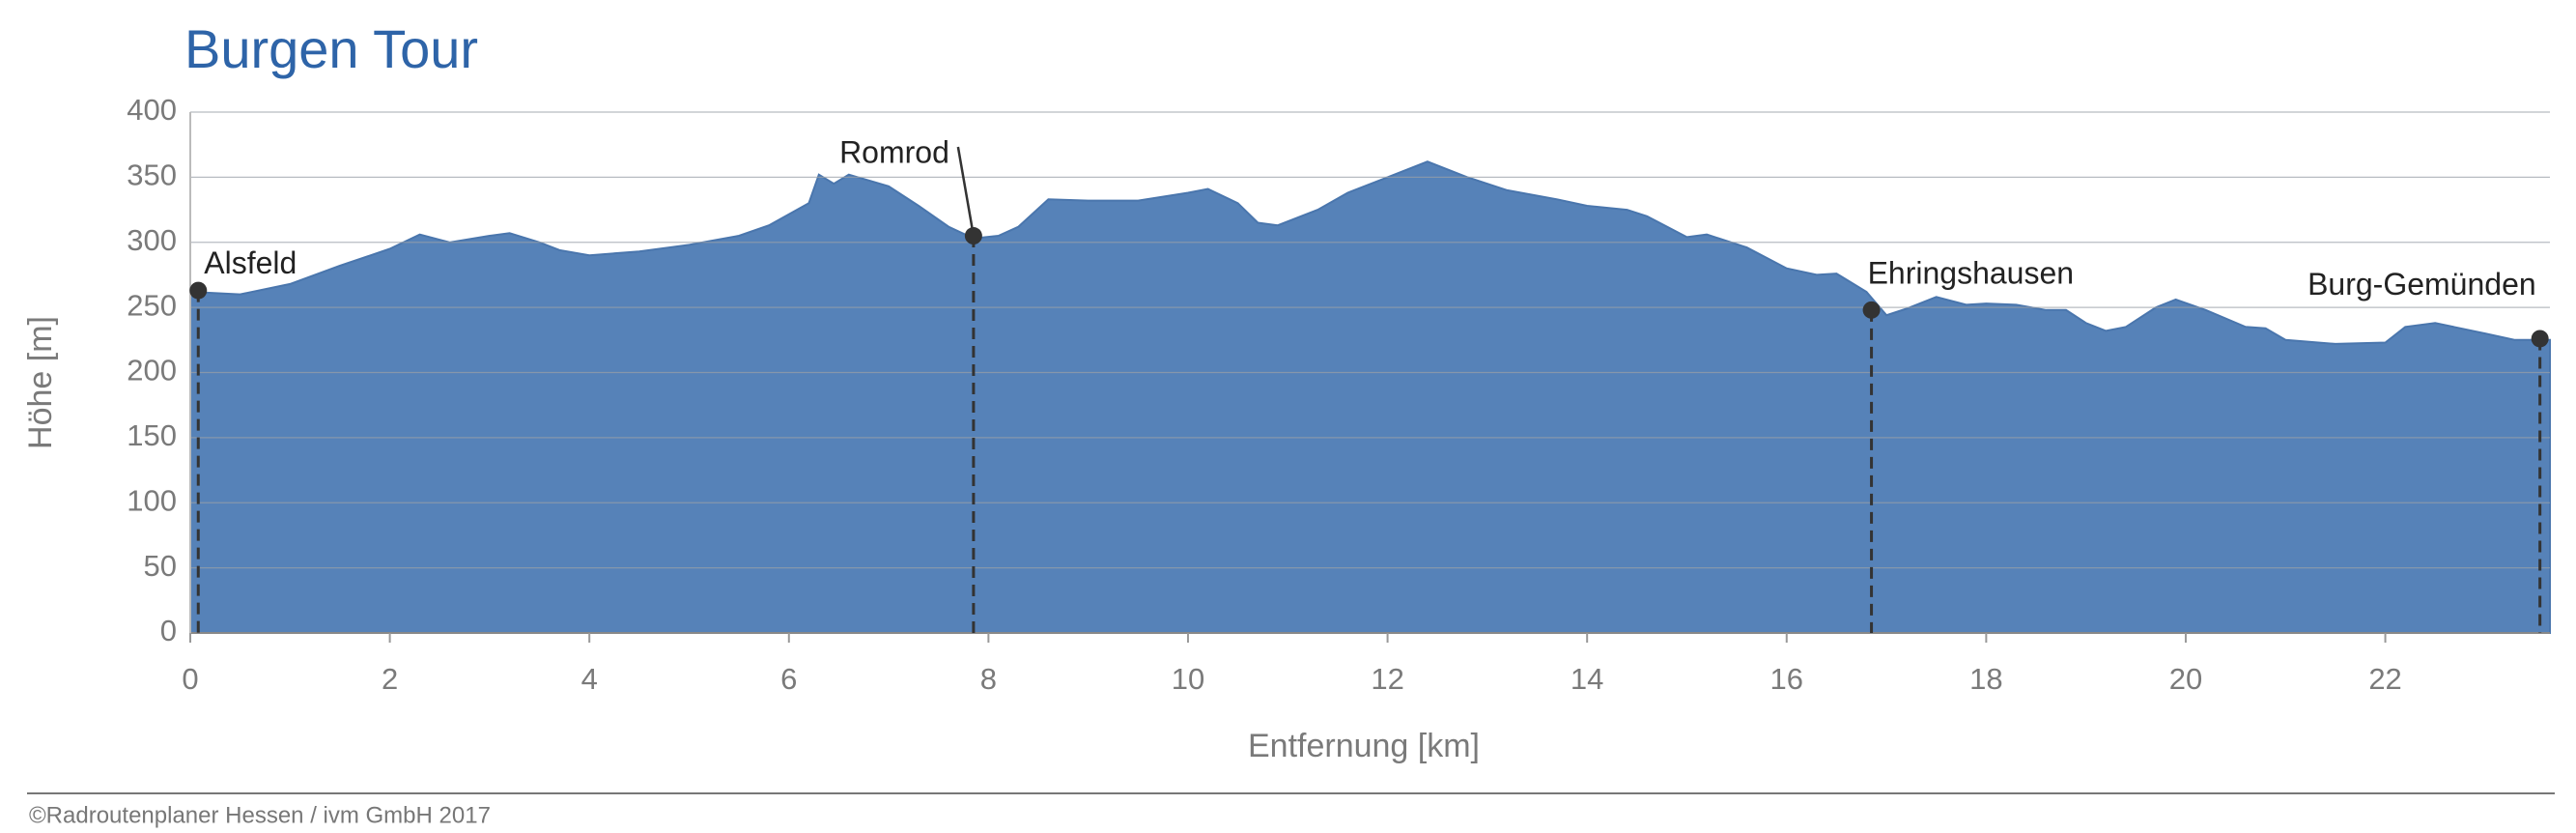 The image size is (2576, 833). Describe the element at coordinates (331, 48) in the screenshot. I see `chart-title: Burgen Tour` at that location.